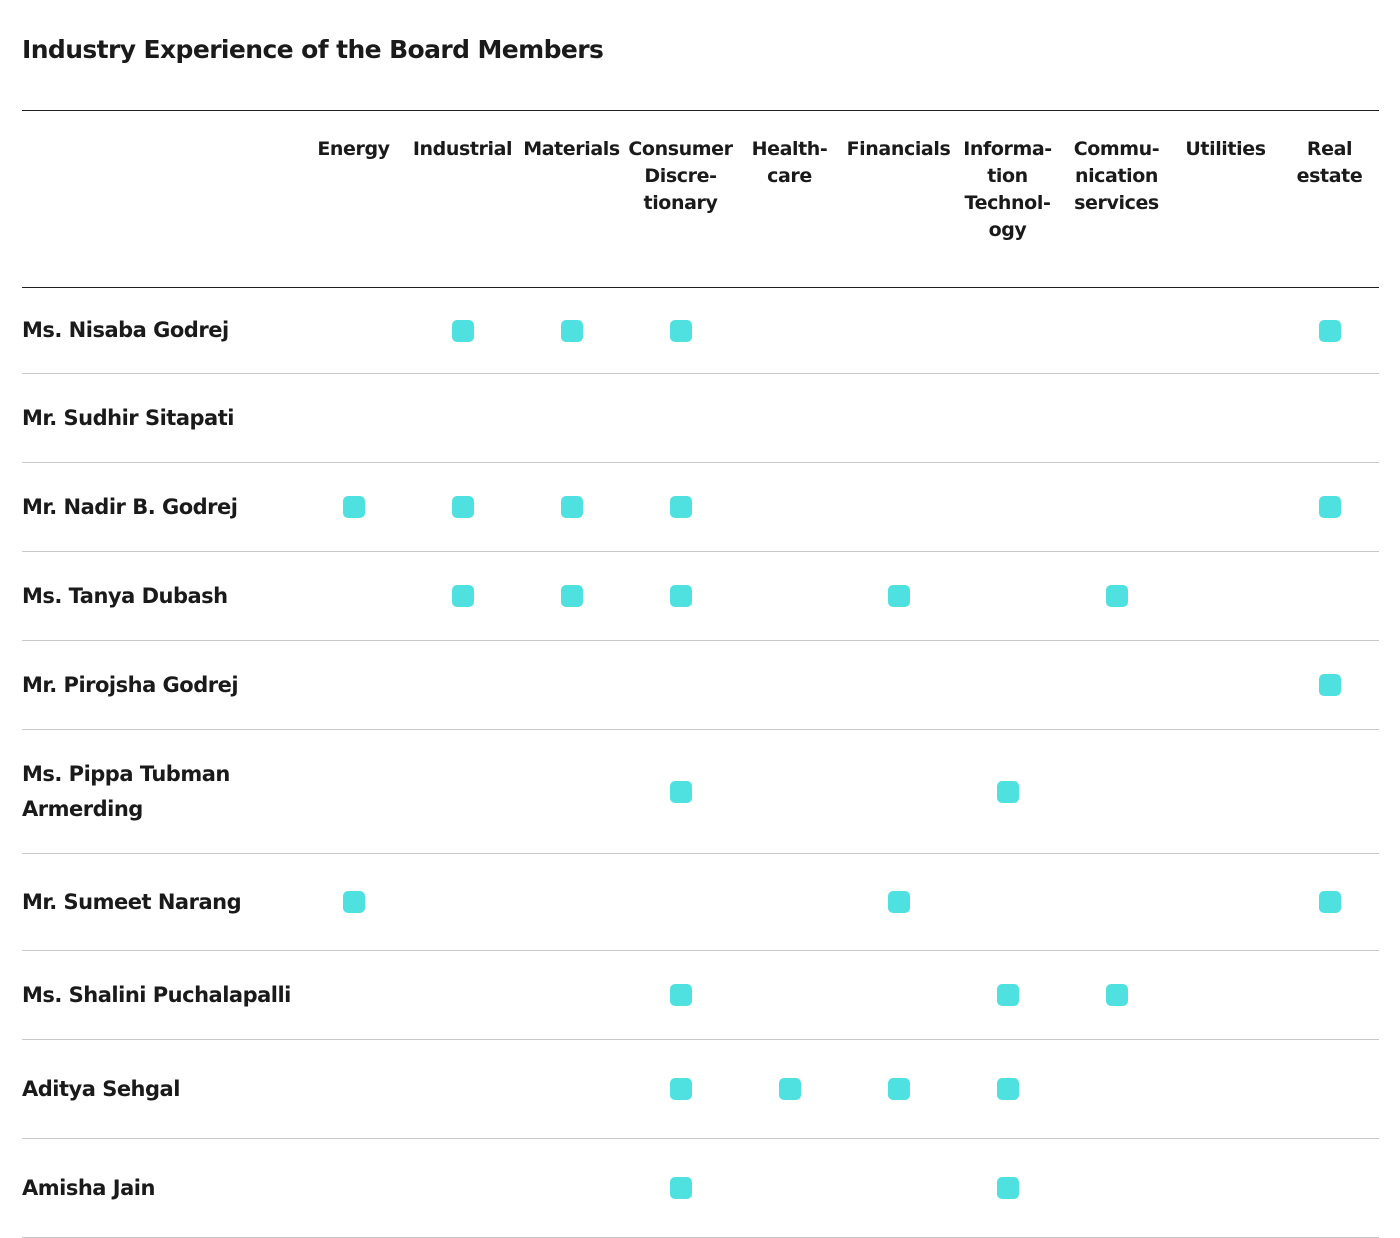  I want to click on column-header-health-care: Health-care, so click(789, 199).